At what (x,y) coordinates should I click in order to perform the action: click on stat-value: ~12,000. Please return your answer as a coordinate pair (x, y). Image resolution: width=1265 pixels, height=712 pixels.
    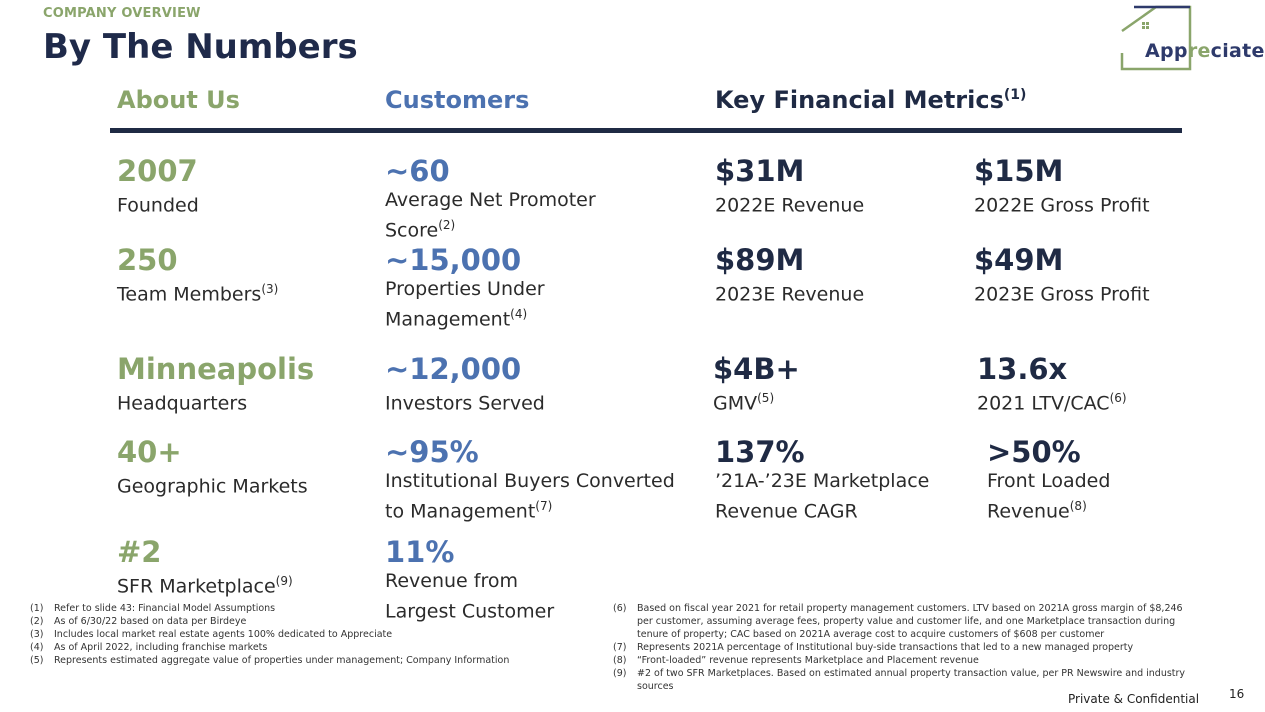
    Looking at the image, I should click on (453, 369).